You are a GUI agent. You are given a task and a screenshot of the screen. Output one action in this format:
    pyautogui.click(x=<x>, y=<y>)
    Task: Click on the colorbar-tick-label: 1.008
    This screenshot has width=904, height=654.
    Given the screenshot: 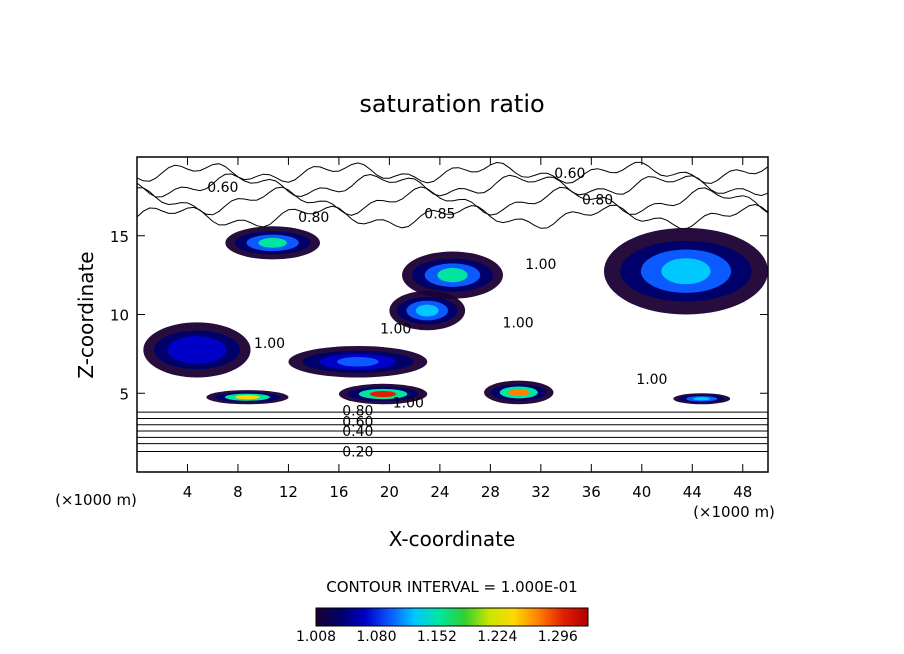 What is the action you would take?
    pyautogui.click(x=316, y=637)
    